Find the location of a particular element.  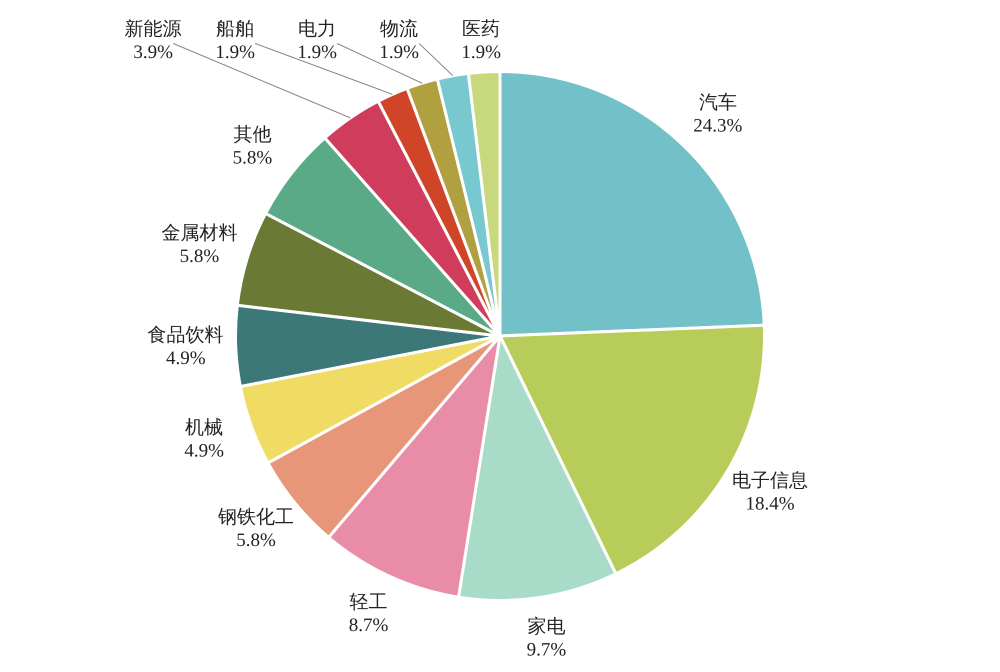

data-label: 18.4% is located at coordinates (770, 504).